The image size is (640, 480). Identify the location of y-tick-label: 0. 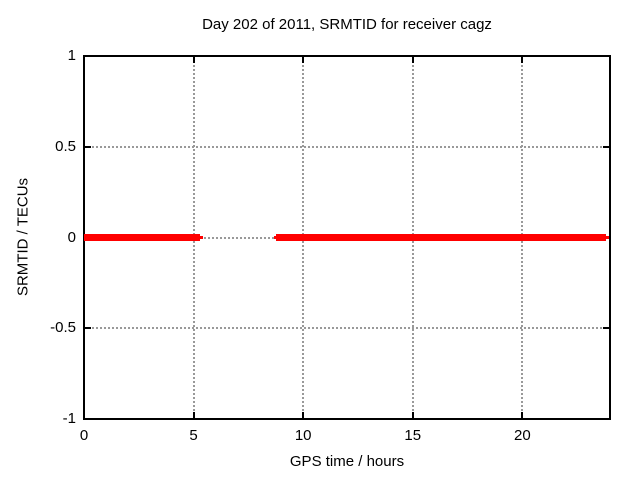
(71, 237).